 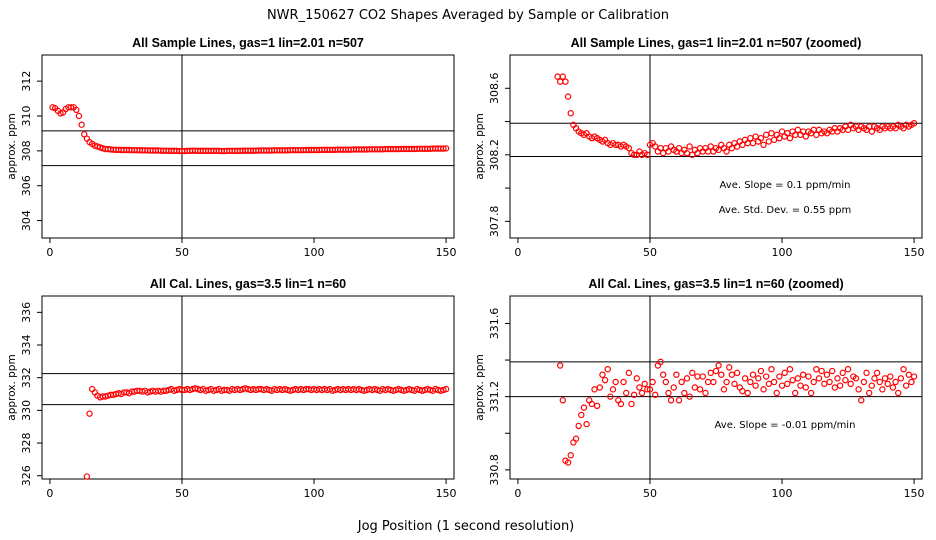 What do you see at coordinates (494, 324) in the screenshot?
I see `y-tick-label: 331.6` at bounding box center [494, 324].